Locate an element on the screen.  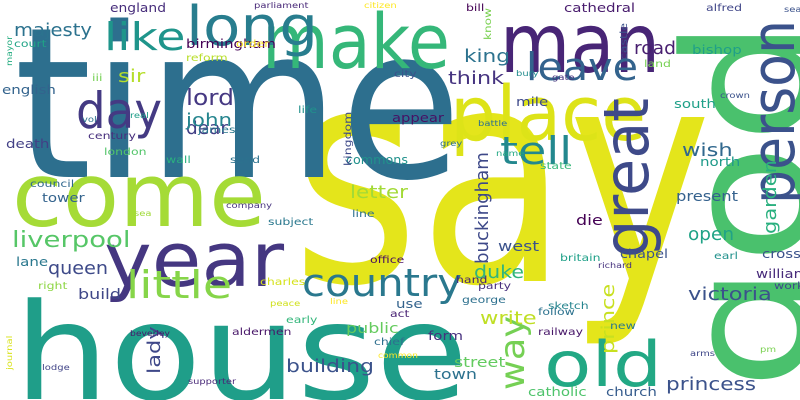
word-william: william is located at coordinates (778, 274).